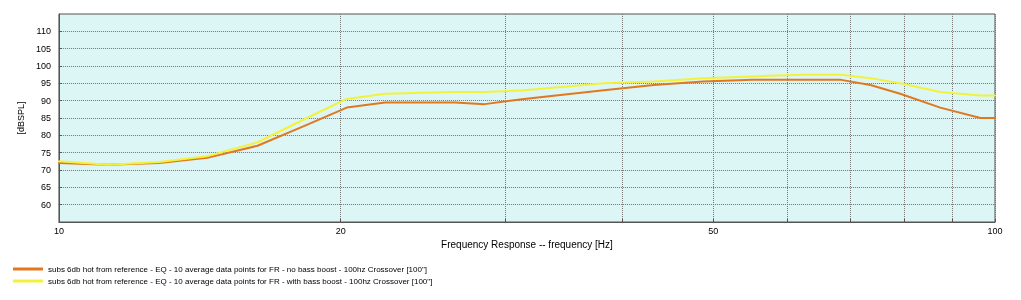 This screenshot has width=1021, height=300. I want to click on y-tick-label: 105, so click(43, 48).